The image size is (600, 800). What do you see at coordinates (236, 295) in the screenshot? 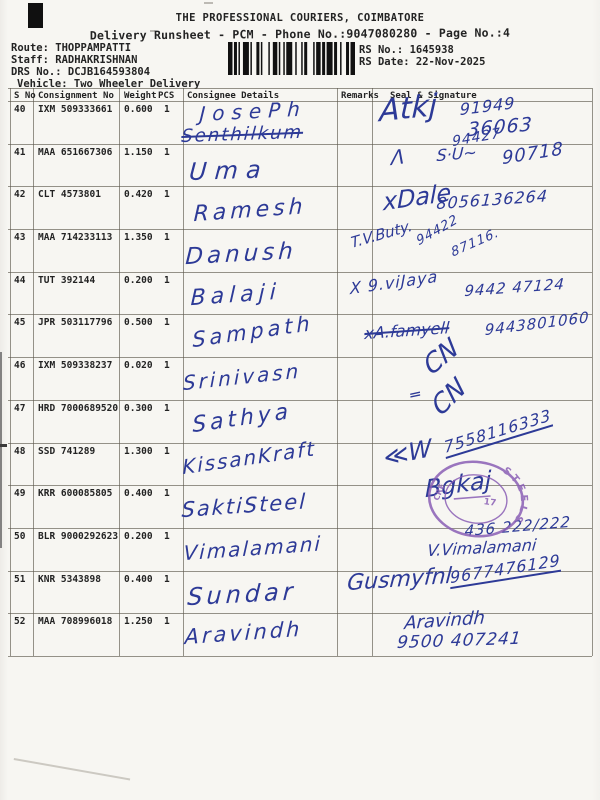
I see `consignee-name-handwritten: Balaji` at bounding box center [236, 295].